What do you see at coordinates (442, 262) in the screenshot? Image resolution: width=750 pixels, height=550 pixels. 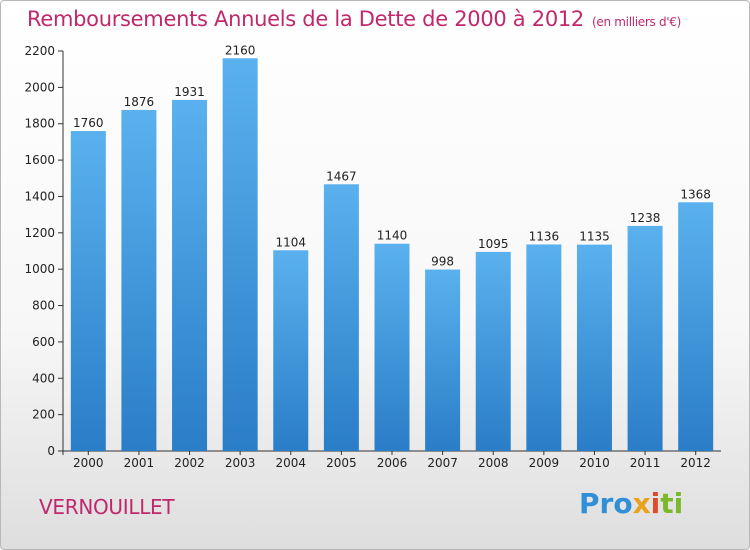 I see `data-label-2007: 998` at bounding box center [442, 262].